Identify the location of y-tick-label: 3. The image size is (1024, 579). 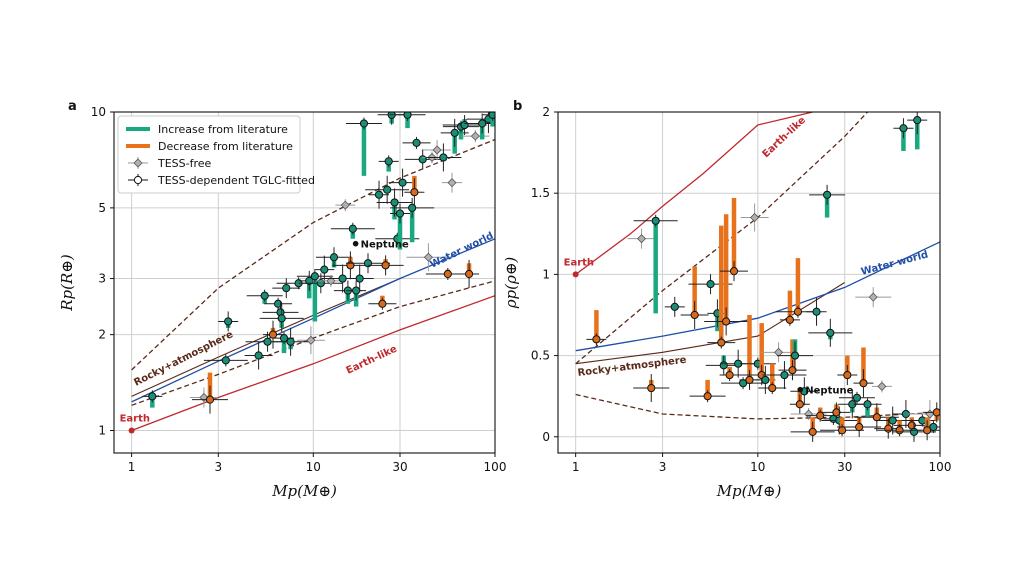
(102, 279).